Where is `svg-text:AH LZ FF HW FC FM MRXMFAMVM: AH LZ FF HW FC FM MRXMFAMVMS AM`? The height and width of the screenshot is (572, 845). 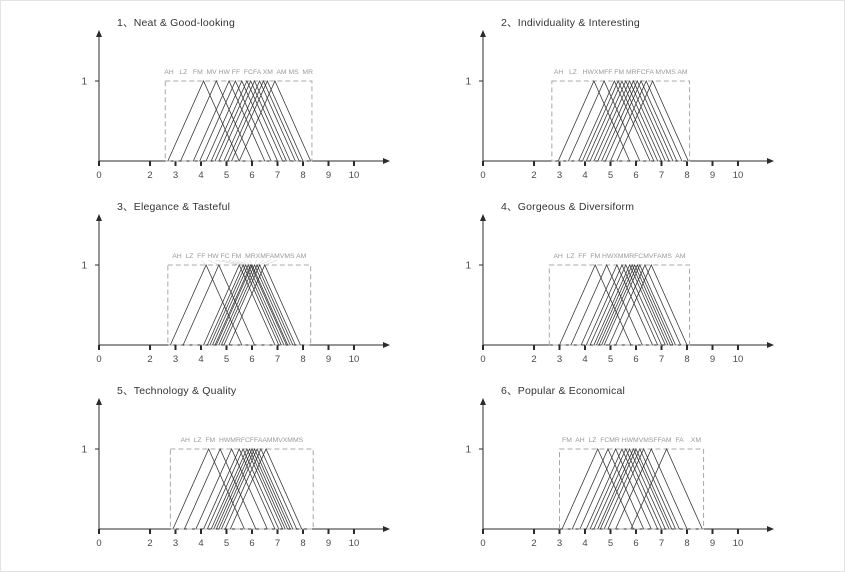 svg-text:AH LZ FF HW FC FM MRXMFAMVM: AH LZ FF HW FC FM MRXMFAMVMS AM is located at coordinates (239, 256).